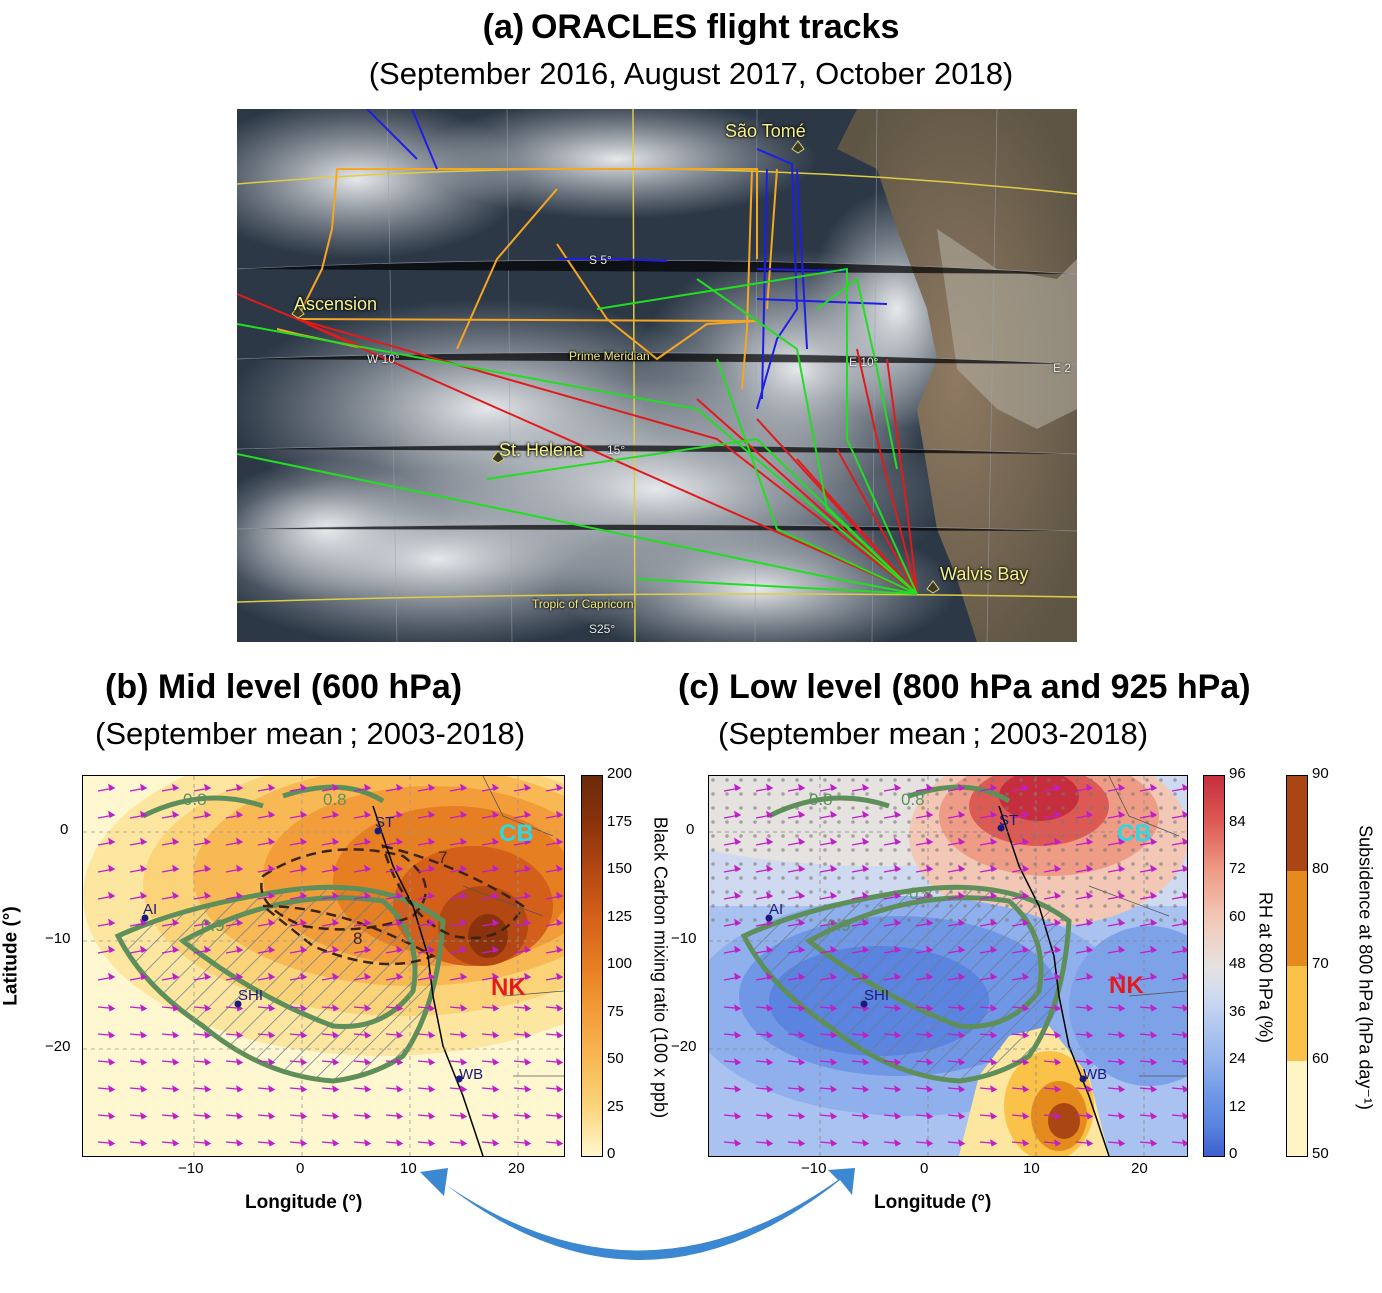 The height and width of the screenshot is (1293, 1382). I want to click on panel-b-xlabel: Longitude (°), so click(304, 1202).